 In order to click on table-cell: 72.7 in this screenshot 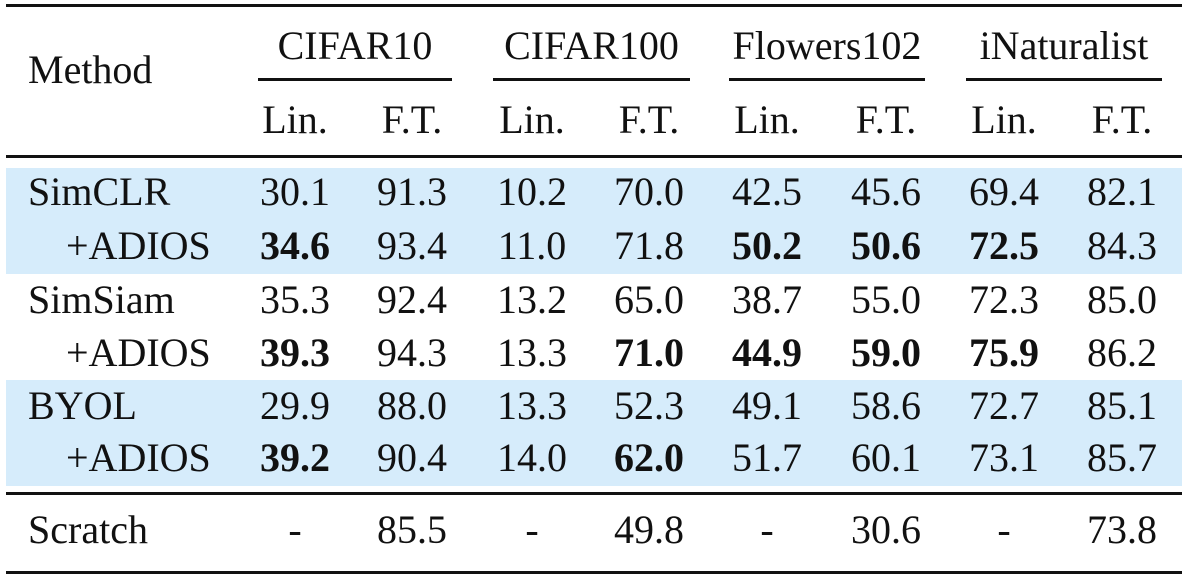, I will do `click(1004, 405)`.